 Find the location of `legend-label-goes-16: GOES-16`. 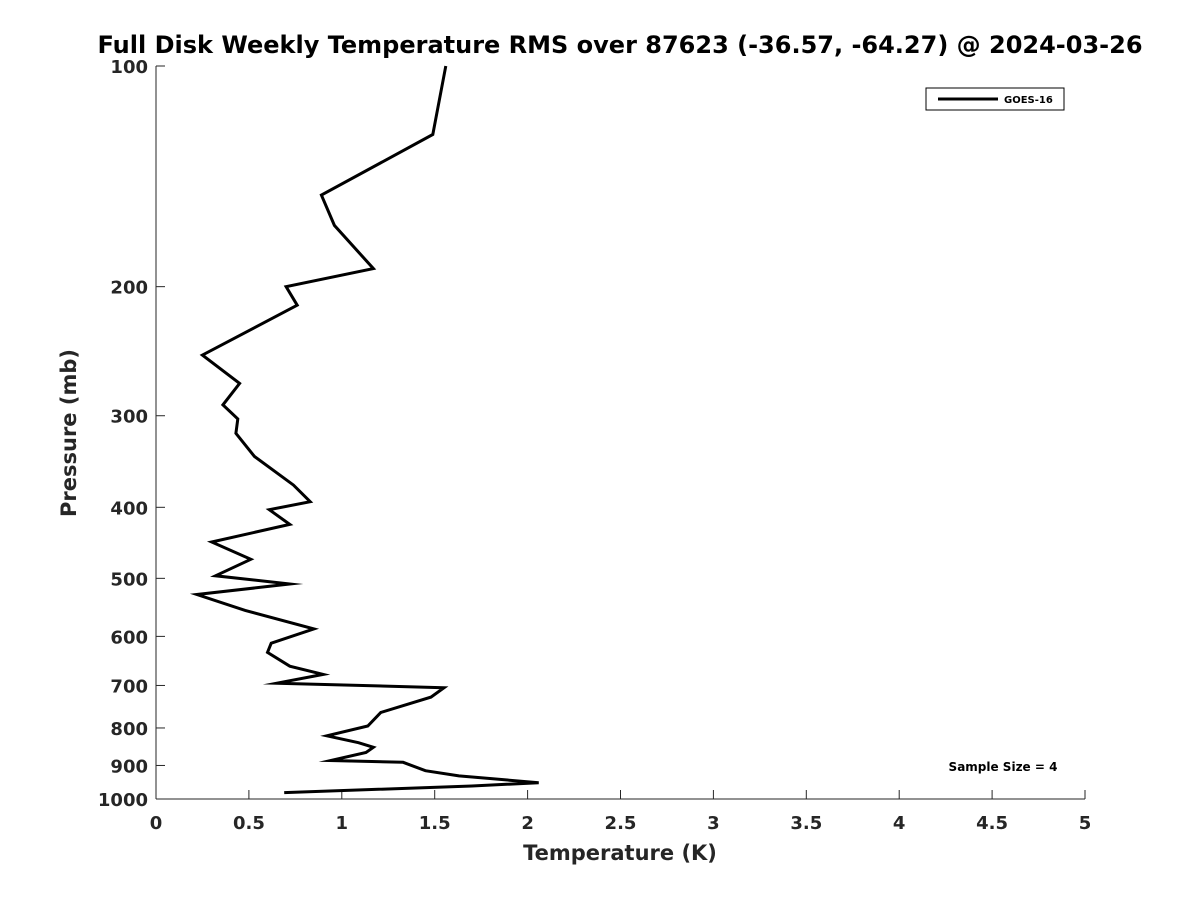

legend-label-goes-16: GOES-16 is located at coordinates (1028, 100).